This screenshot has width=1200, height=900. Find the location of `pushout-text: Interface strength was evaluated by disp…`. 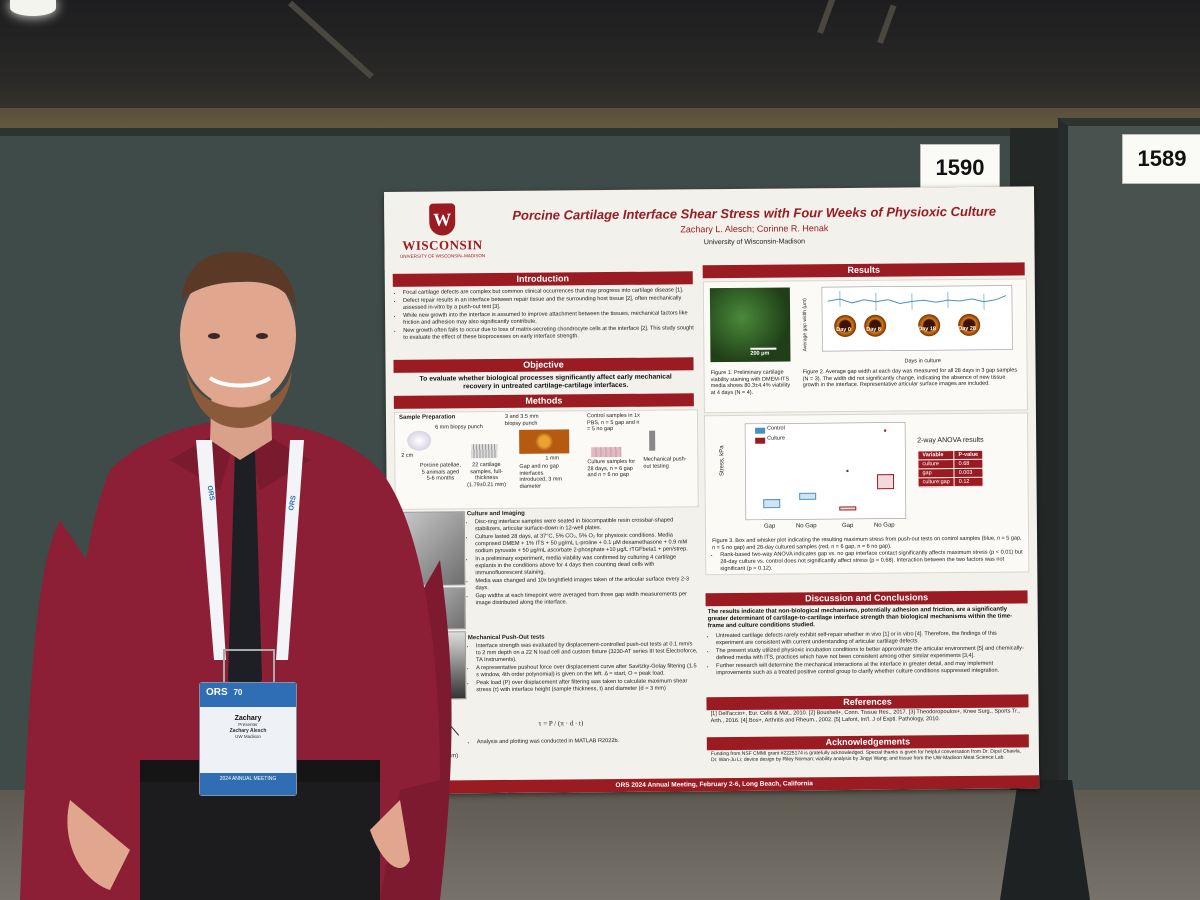

pushout-text: Interface strength was evaluated by disp… is located at coordinates (583, 668).